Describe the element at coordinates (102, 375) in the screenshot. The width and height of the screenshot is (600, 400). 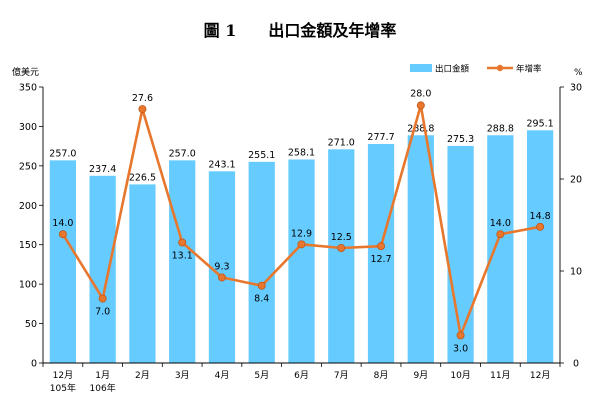
I see `x-category-label-1: 1月` at that location.